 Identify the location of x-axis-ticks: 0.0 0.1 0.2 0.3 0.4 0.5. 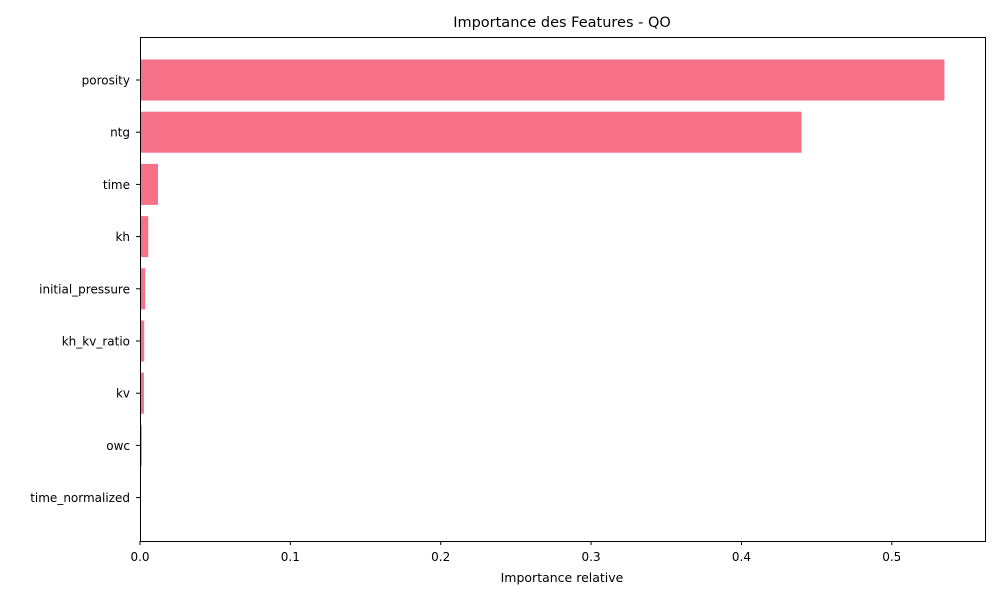
(515, 552).